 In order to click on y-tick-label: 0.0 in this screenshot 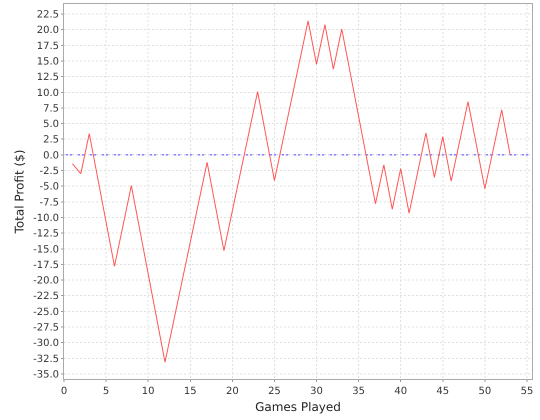, I will do `click(51, 156)`.